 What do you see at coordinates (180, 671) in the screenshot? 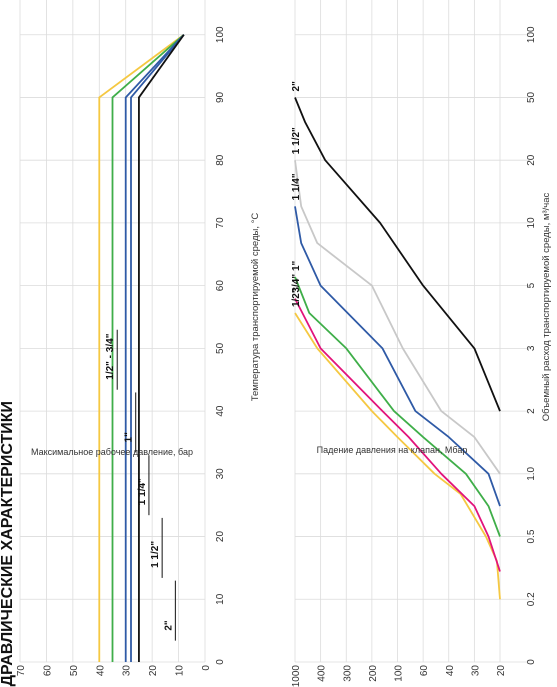
I see `top-y-tick-label: 10` at bounding box center [180, 671].